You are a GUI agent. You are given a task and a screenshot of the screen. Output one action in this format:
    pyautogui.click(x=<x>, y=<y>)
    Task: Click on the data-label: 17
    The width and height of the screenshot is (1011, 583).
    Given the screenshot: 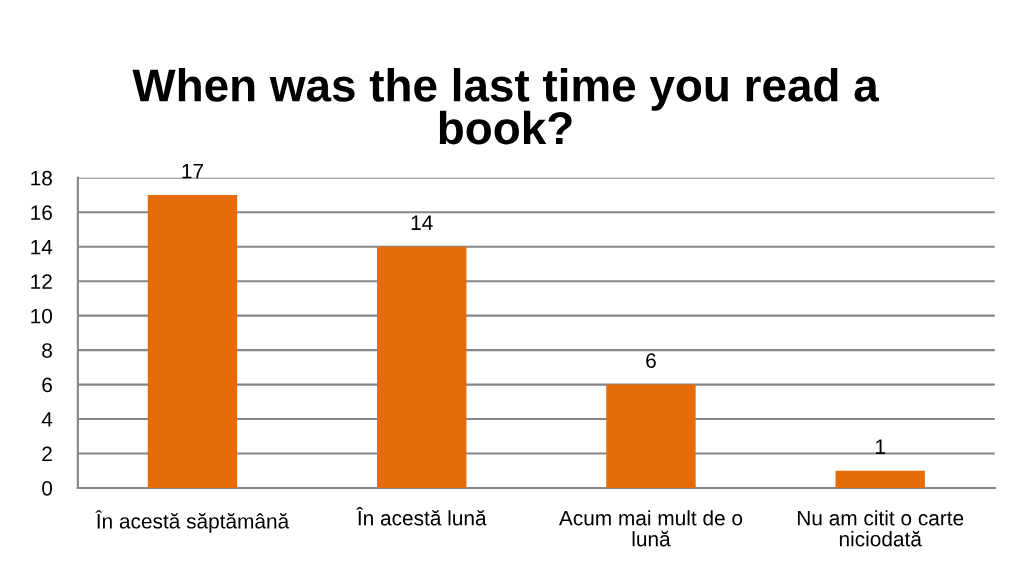 What is the action you would take?
    pyautogui.click(x=193, y=171)
    